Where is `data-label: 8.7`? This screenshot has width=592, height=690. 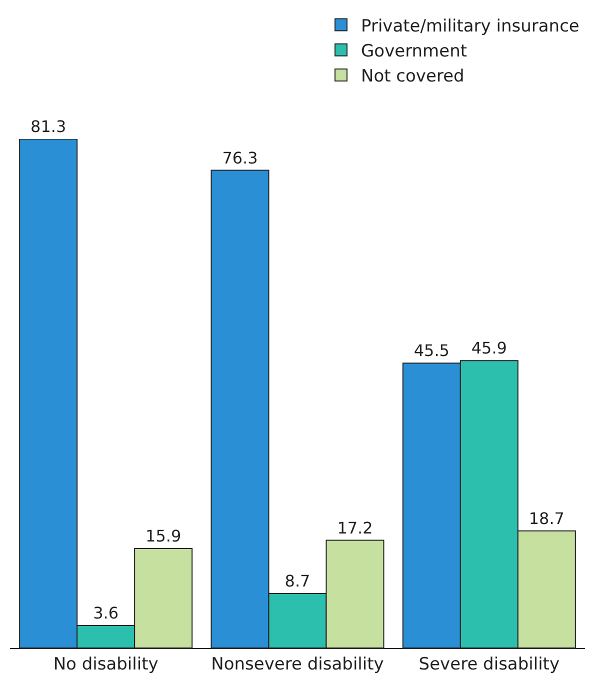 data-label: 8.7 is located at coordinates (297, 581).